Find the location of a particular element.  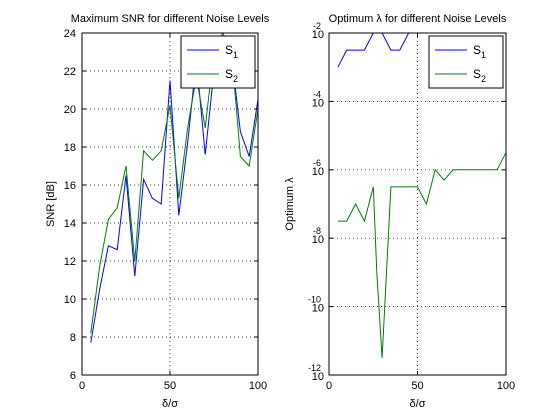

y-tick-exponent: -8 is located at coordinates (317, 231).